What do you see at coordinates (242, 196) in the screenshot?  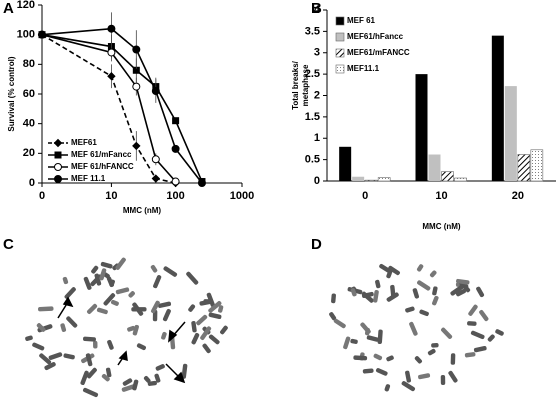 I see `x-tick-label: 1000` at bounding box center [242, 196].